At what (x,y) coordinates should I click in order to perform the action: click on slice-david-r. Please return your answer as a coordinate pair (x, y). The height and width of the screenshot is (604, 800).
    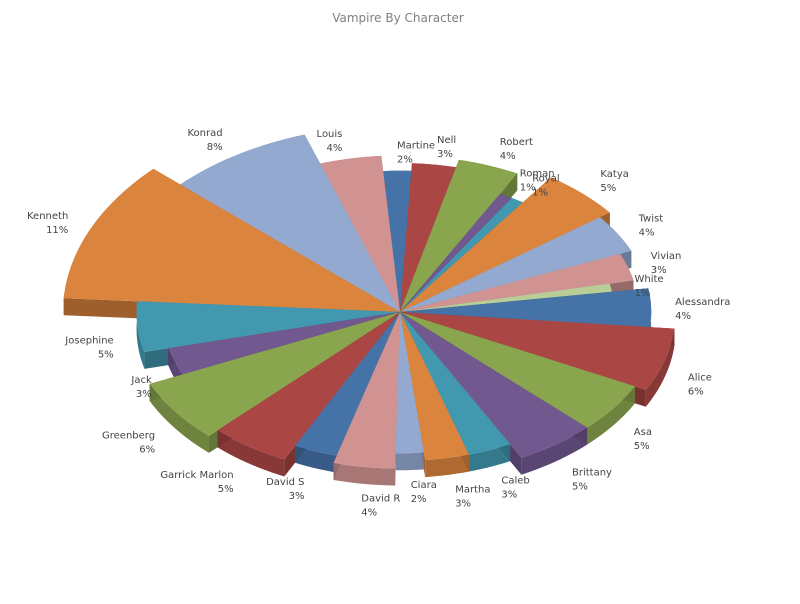
    Looking at the image, I should click on (366, 399).